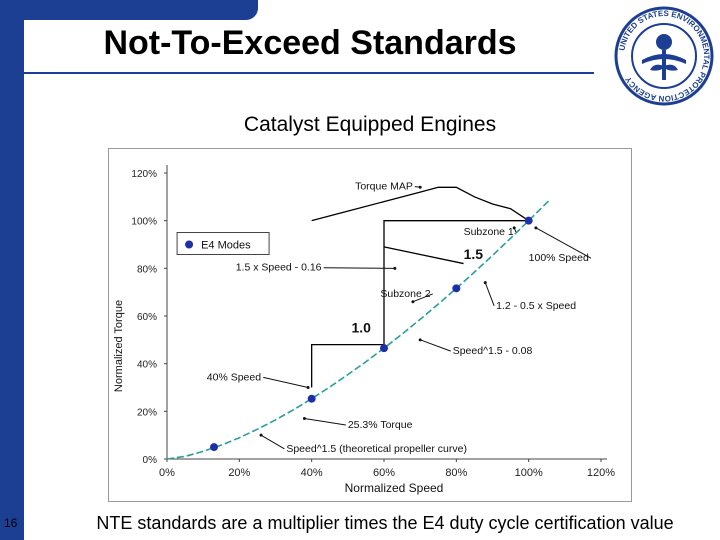 The image size is (720, 540). What do you see at coordinates (536, 306) in the screenshot?
I see `annotation-label: 1.2 - 0.5 x Speed` at bounding box center [536, 306].